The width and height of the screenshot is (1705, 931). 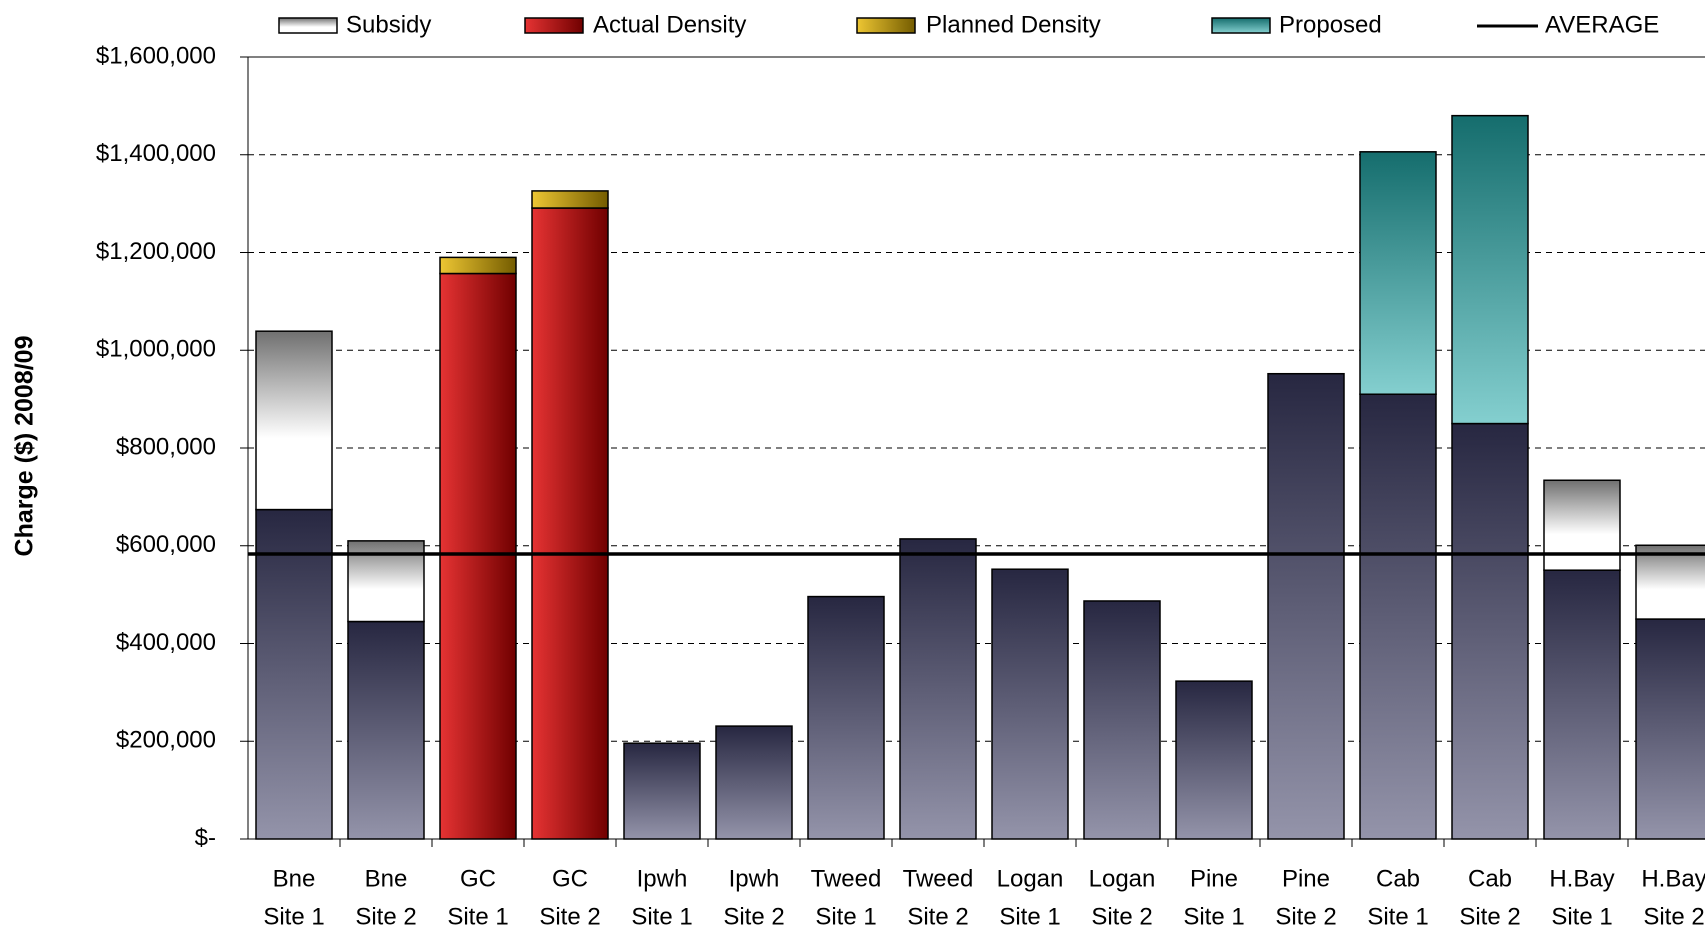 I want to click on y-tick-label: $1,400,000, so click(x=156, y=153).